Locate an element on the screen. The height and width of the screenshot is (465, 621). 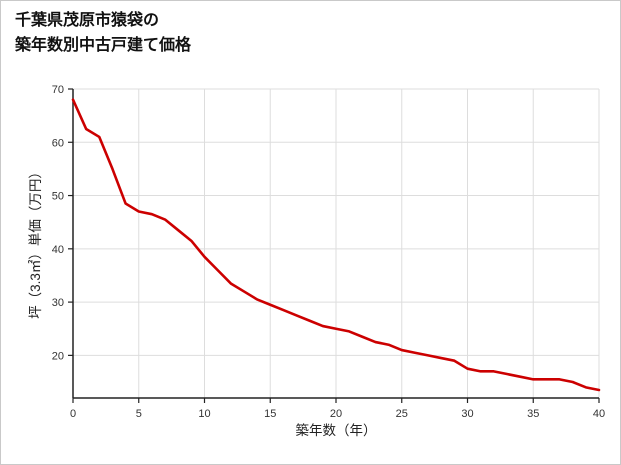
x-tick-label: 25 is located at coordinates (402, 414).